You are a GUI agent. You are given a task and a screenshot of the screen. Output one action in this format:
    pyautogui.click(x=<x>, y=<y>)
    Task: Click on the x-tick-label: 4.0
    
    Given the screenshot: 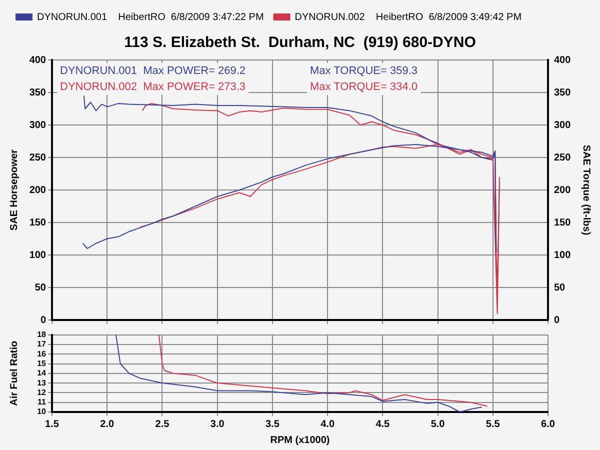 What is the action you would take?
    pyautogui.click(x=327, y=424)
    